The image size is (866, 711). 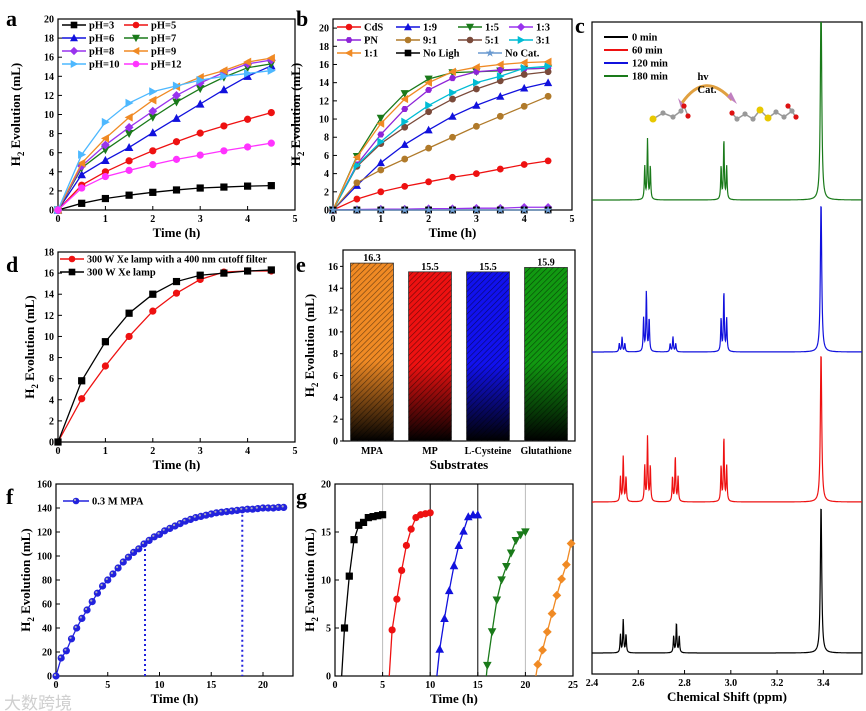 I want to click on x-tick-label: 10, so click(x=159, y=685).